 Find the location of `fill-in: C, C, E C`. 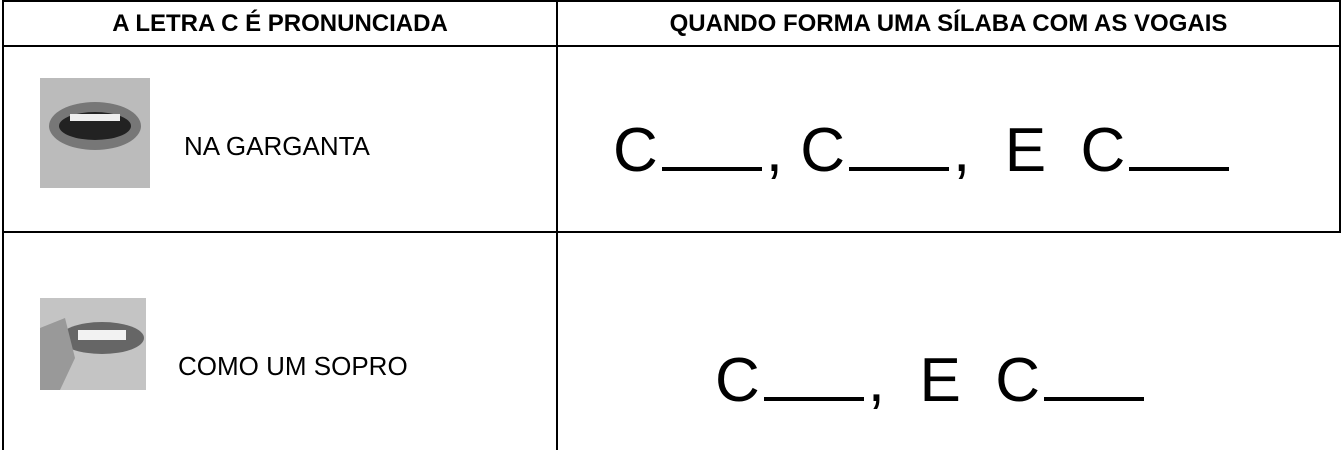

fill-in: C, C, E C is located at coordinates (923, 151).